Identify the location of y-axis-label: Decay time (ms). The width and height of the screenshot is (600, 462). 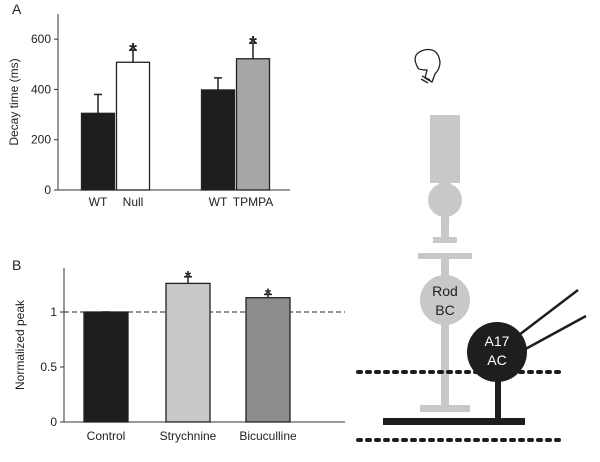
(14, 101).